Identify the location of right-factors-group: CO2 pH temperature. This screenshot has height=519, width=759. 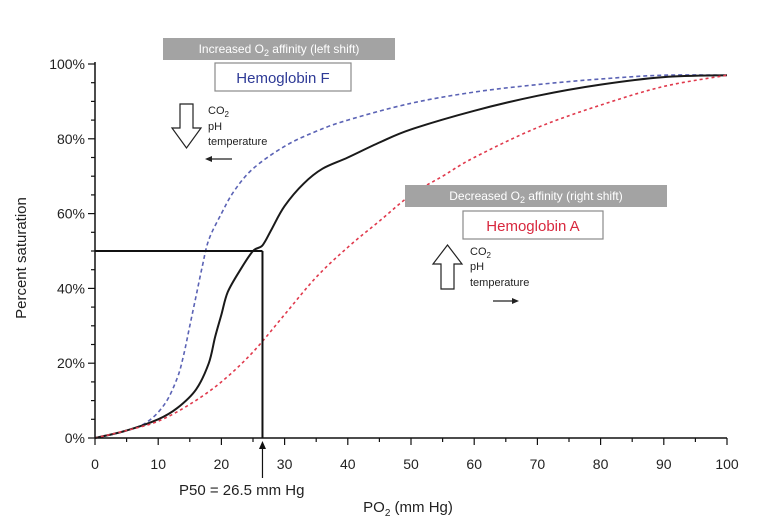
(480, 274).